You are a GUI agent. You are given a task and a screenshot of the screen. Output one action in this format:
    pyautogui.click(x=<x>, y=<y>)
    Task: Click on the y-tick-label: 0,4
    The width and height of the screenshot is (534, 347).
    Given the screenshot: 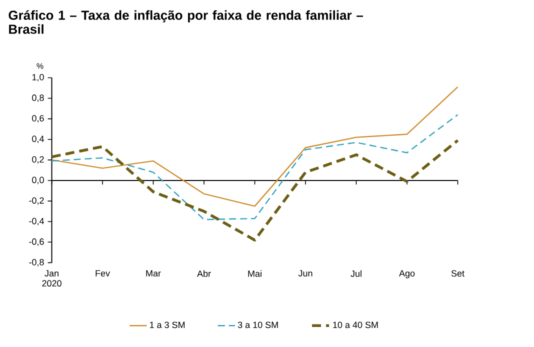 What is the action you would take?
    pyautogui.click(x=38, y=140)
    